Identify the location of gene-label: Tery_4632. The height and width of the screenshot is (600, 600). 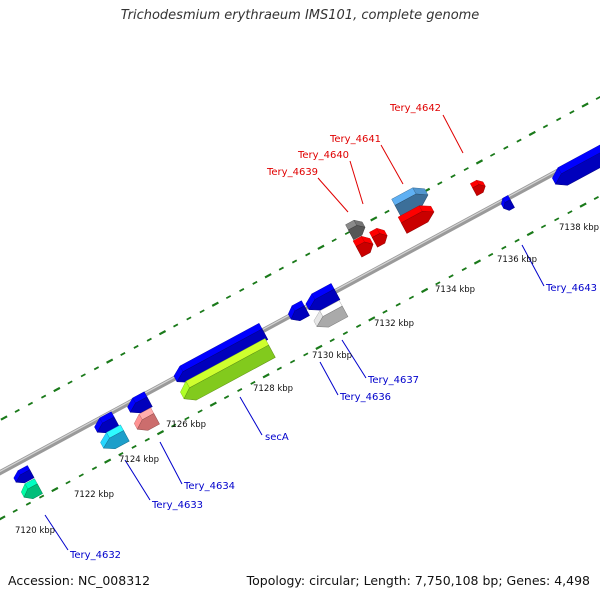
(95, 555).